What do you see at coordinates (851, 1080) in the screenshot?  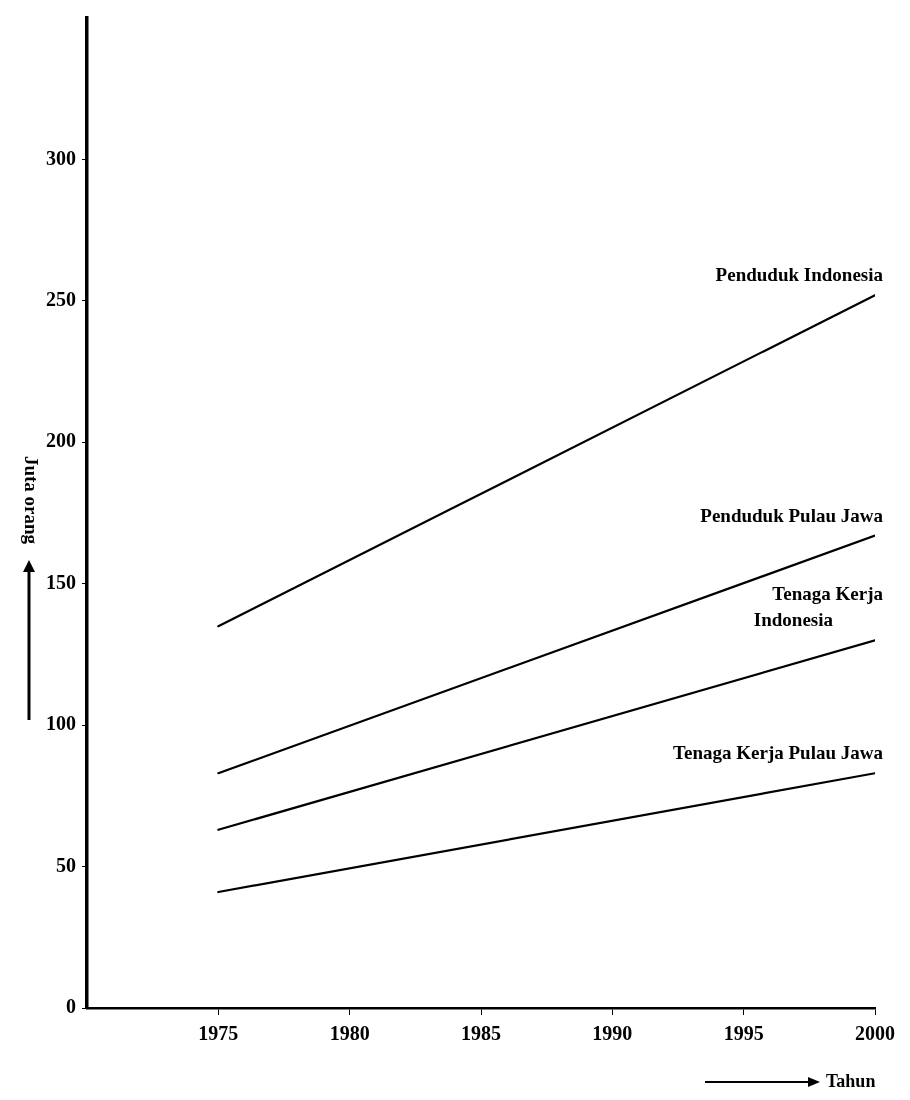 I see `x-axis-title: Tahun` at bounding box center [851, 1080].